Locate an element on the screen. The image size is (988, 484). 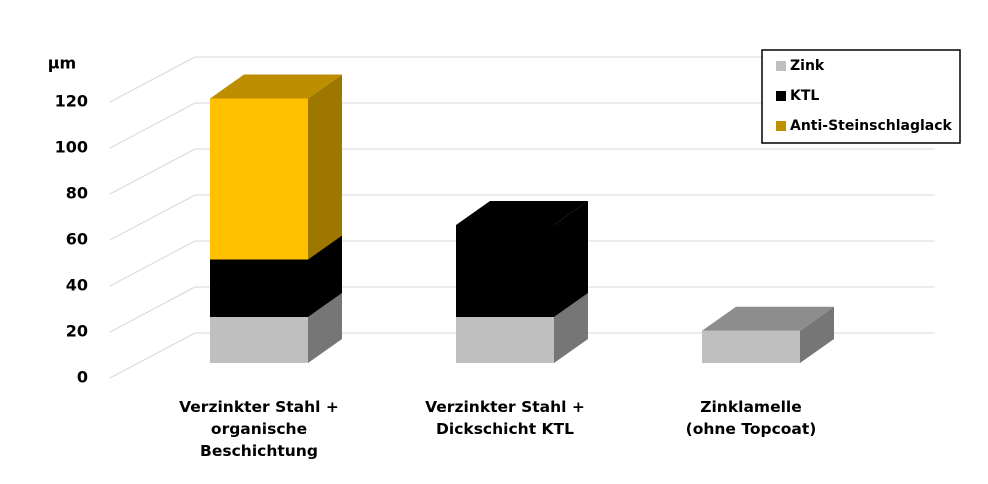
legend-label: Anti-Steinschlaglack is located at coordinates (871, 126).